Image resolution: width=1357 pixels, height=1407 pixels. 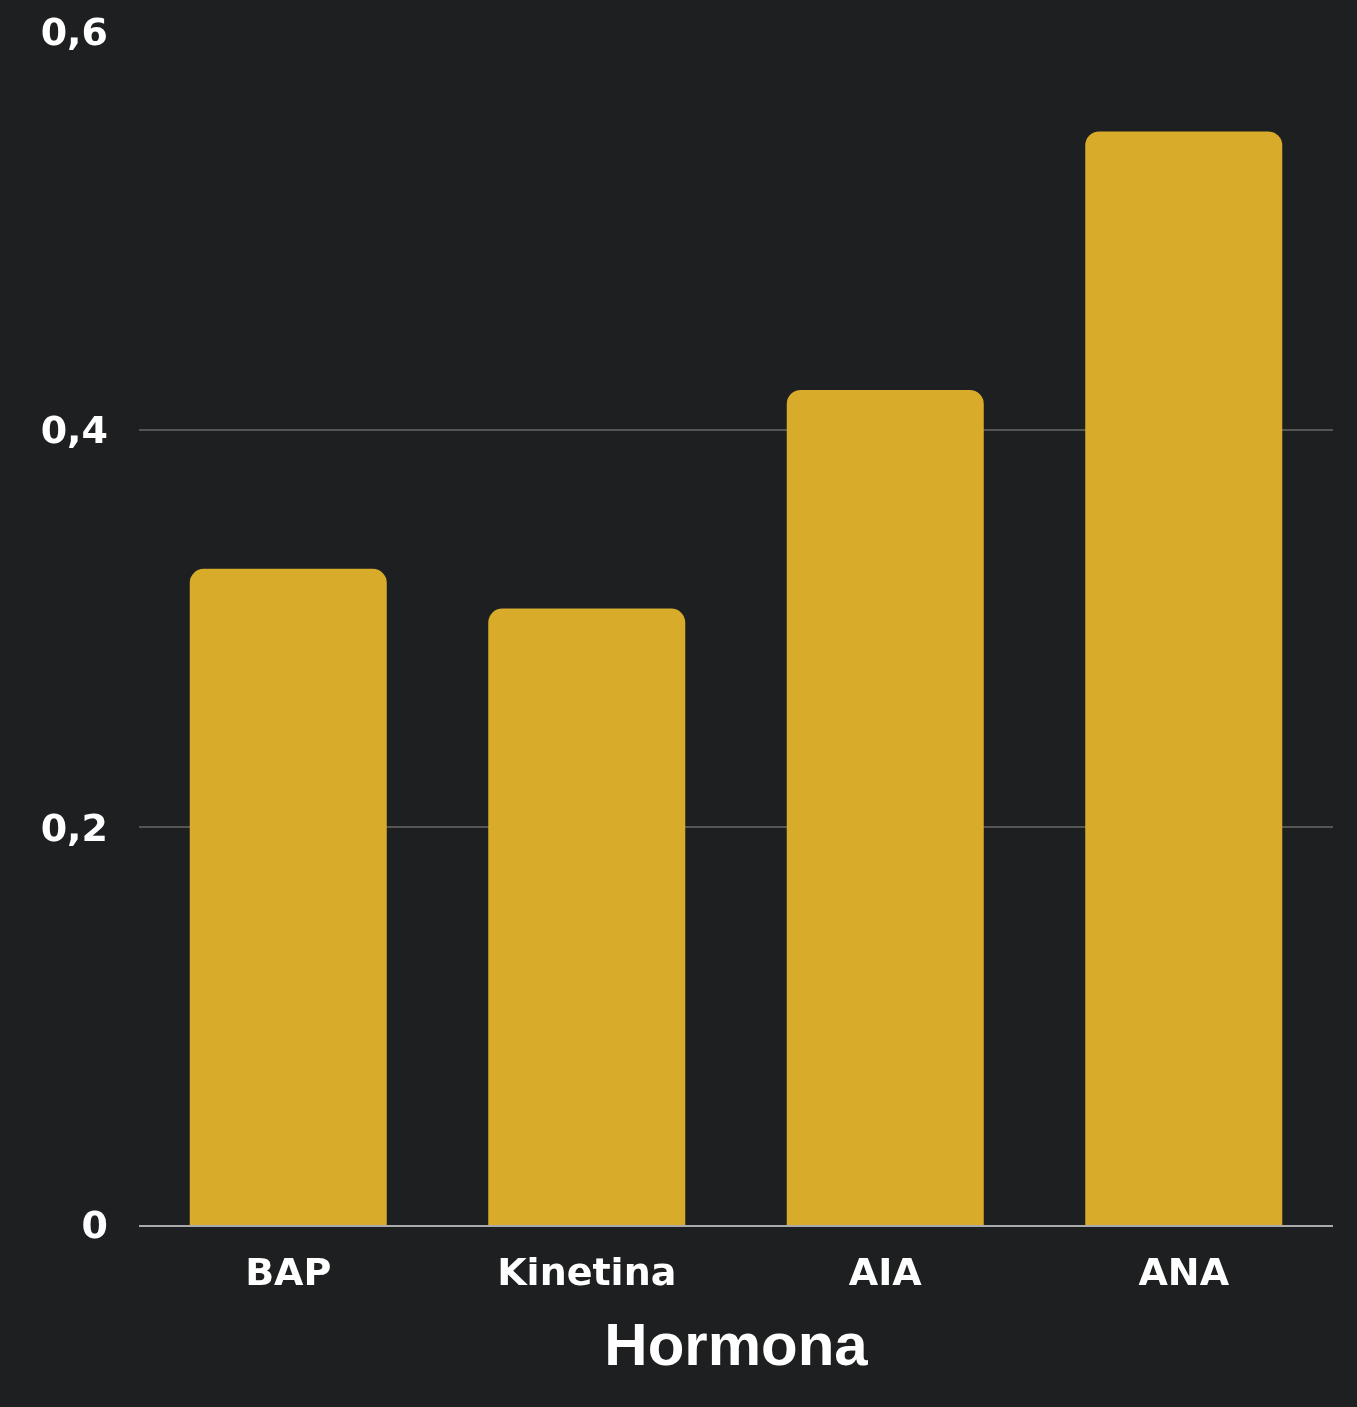 I want to click on y-tick-label: 0,4, so click(x=74, y=429).